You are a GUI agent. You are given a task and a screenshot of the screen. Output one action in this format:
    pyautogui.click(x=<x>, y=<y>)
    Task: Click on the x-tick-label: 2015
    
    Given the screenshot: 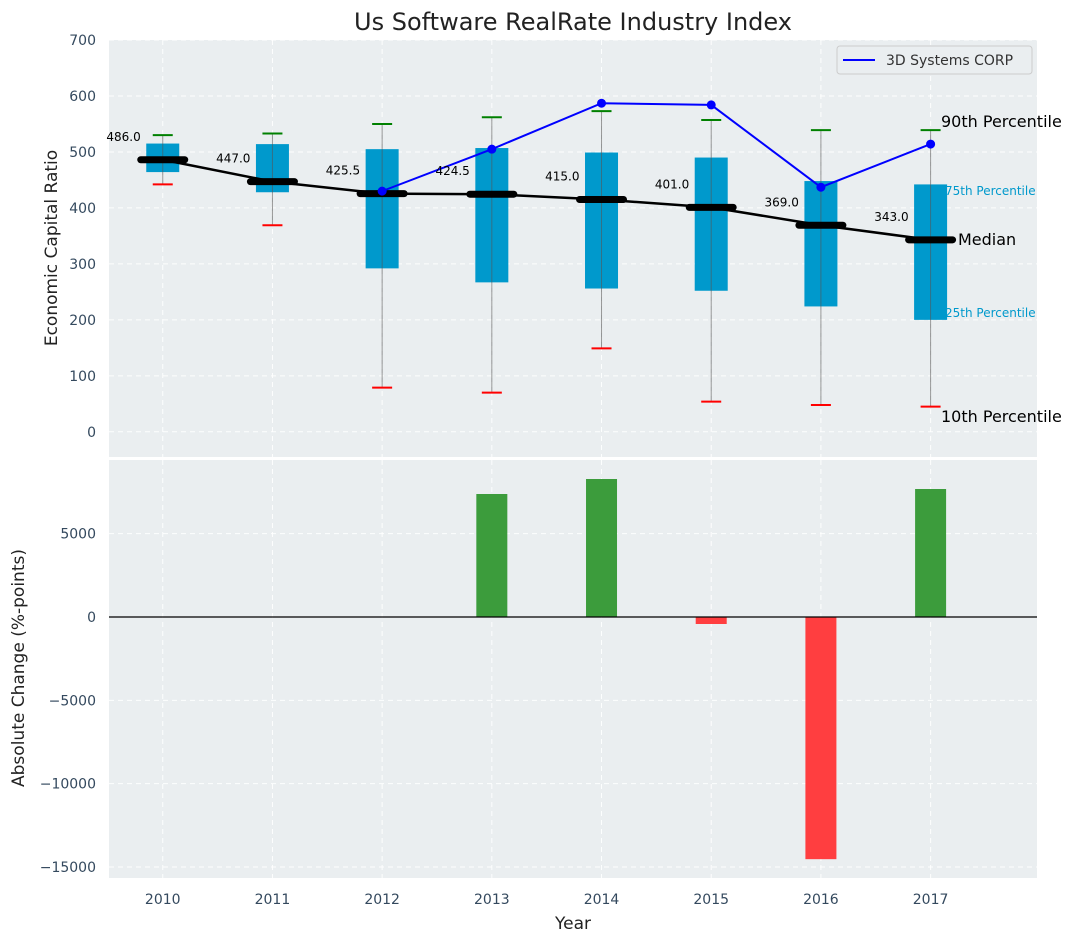 What is the action you would take?
    pyautogui.click(x=711, y=900)
    